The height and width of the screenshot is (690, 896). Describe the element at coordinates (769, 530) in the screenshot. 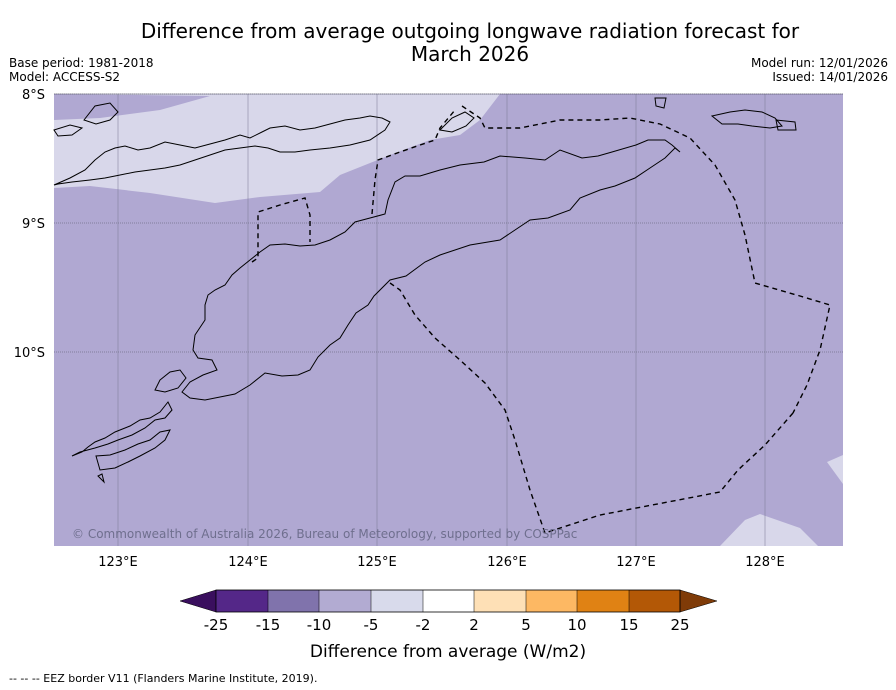

I see `pale-anomaly-region-south` at that location.